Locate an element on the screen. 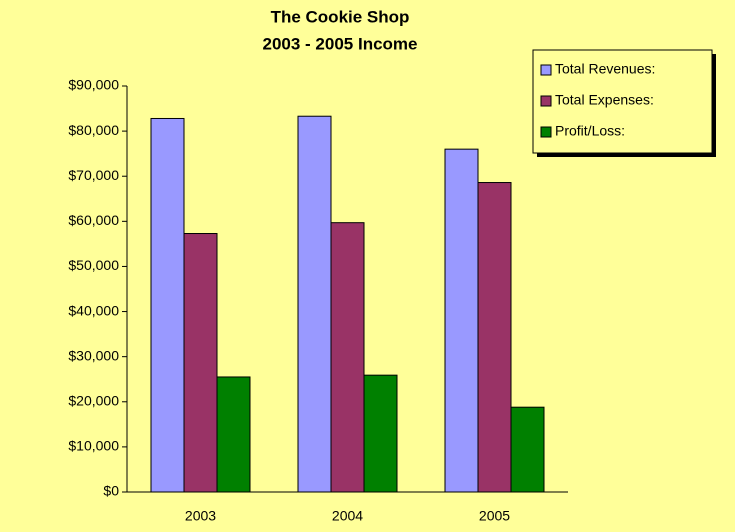  legend-label: Profit/Loss: is located at coordinates (590, 131).